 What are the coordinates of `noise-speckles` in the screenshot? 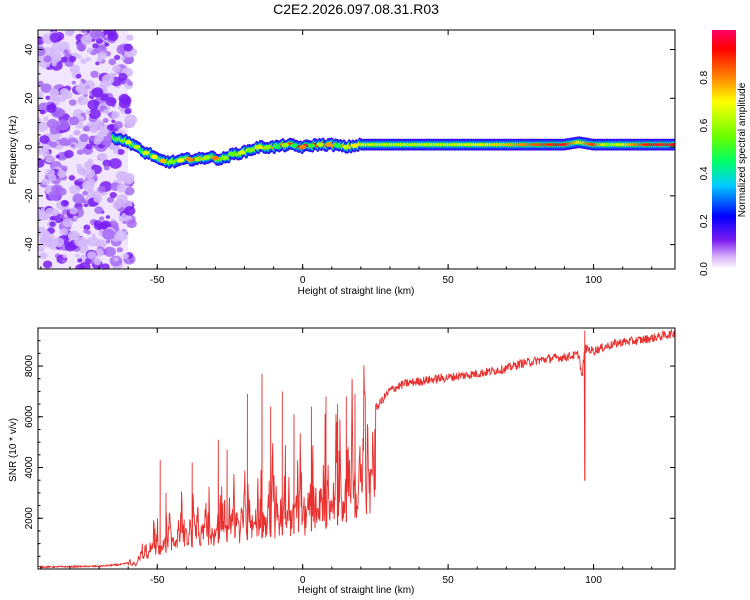 It's located at (88, 149).